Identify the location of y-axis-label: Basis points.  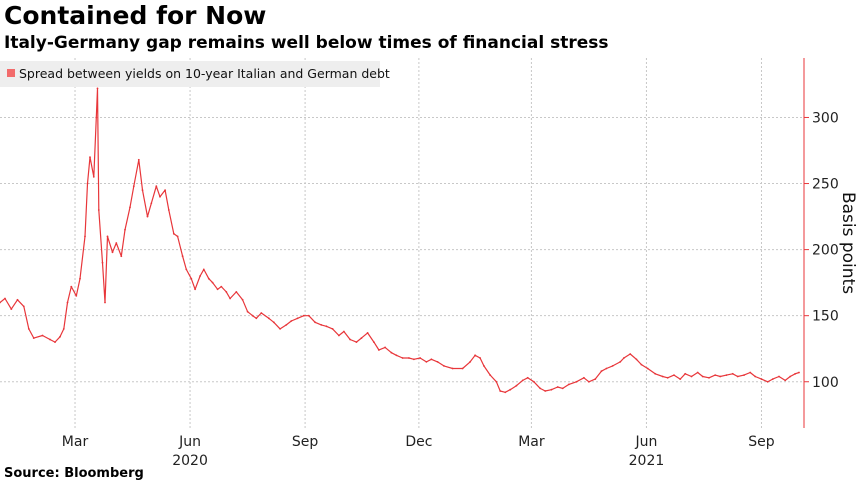
(848, 243).